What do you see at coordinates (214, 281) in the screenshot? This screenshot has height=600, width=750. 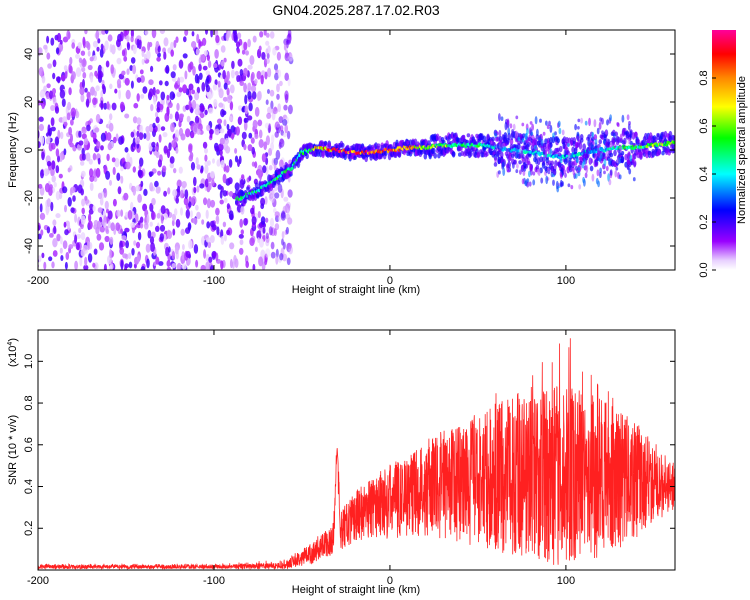 I see `heatmap-x-tick-label: -100` at bounding box center [214, 281].